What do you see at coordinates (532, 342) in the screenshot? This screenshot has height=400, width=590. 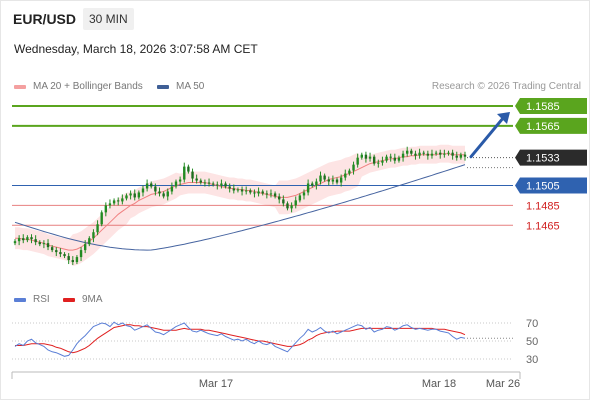 I see `rsi-tick-label: 50` at bounding box center [532, 342].